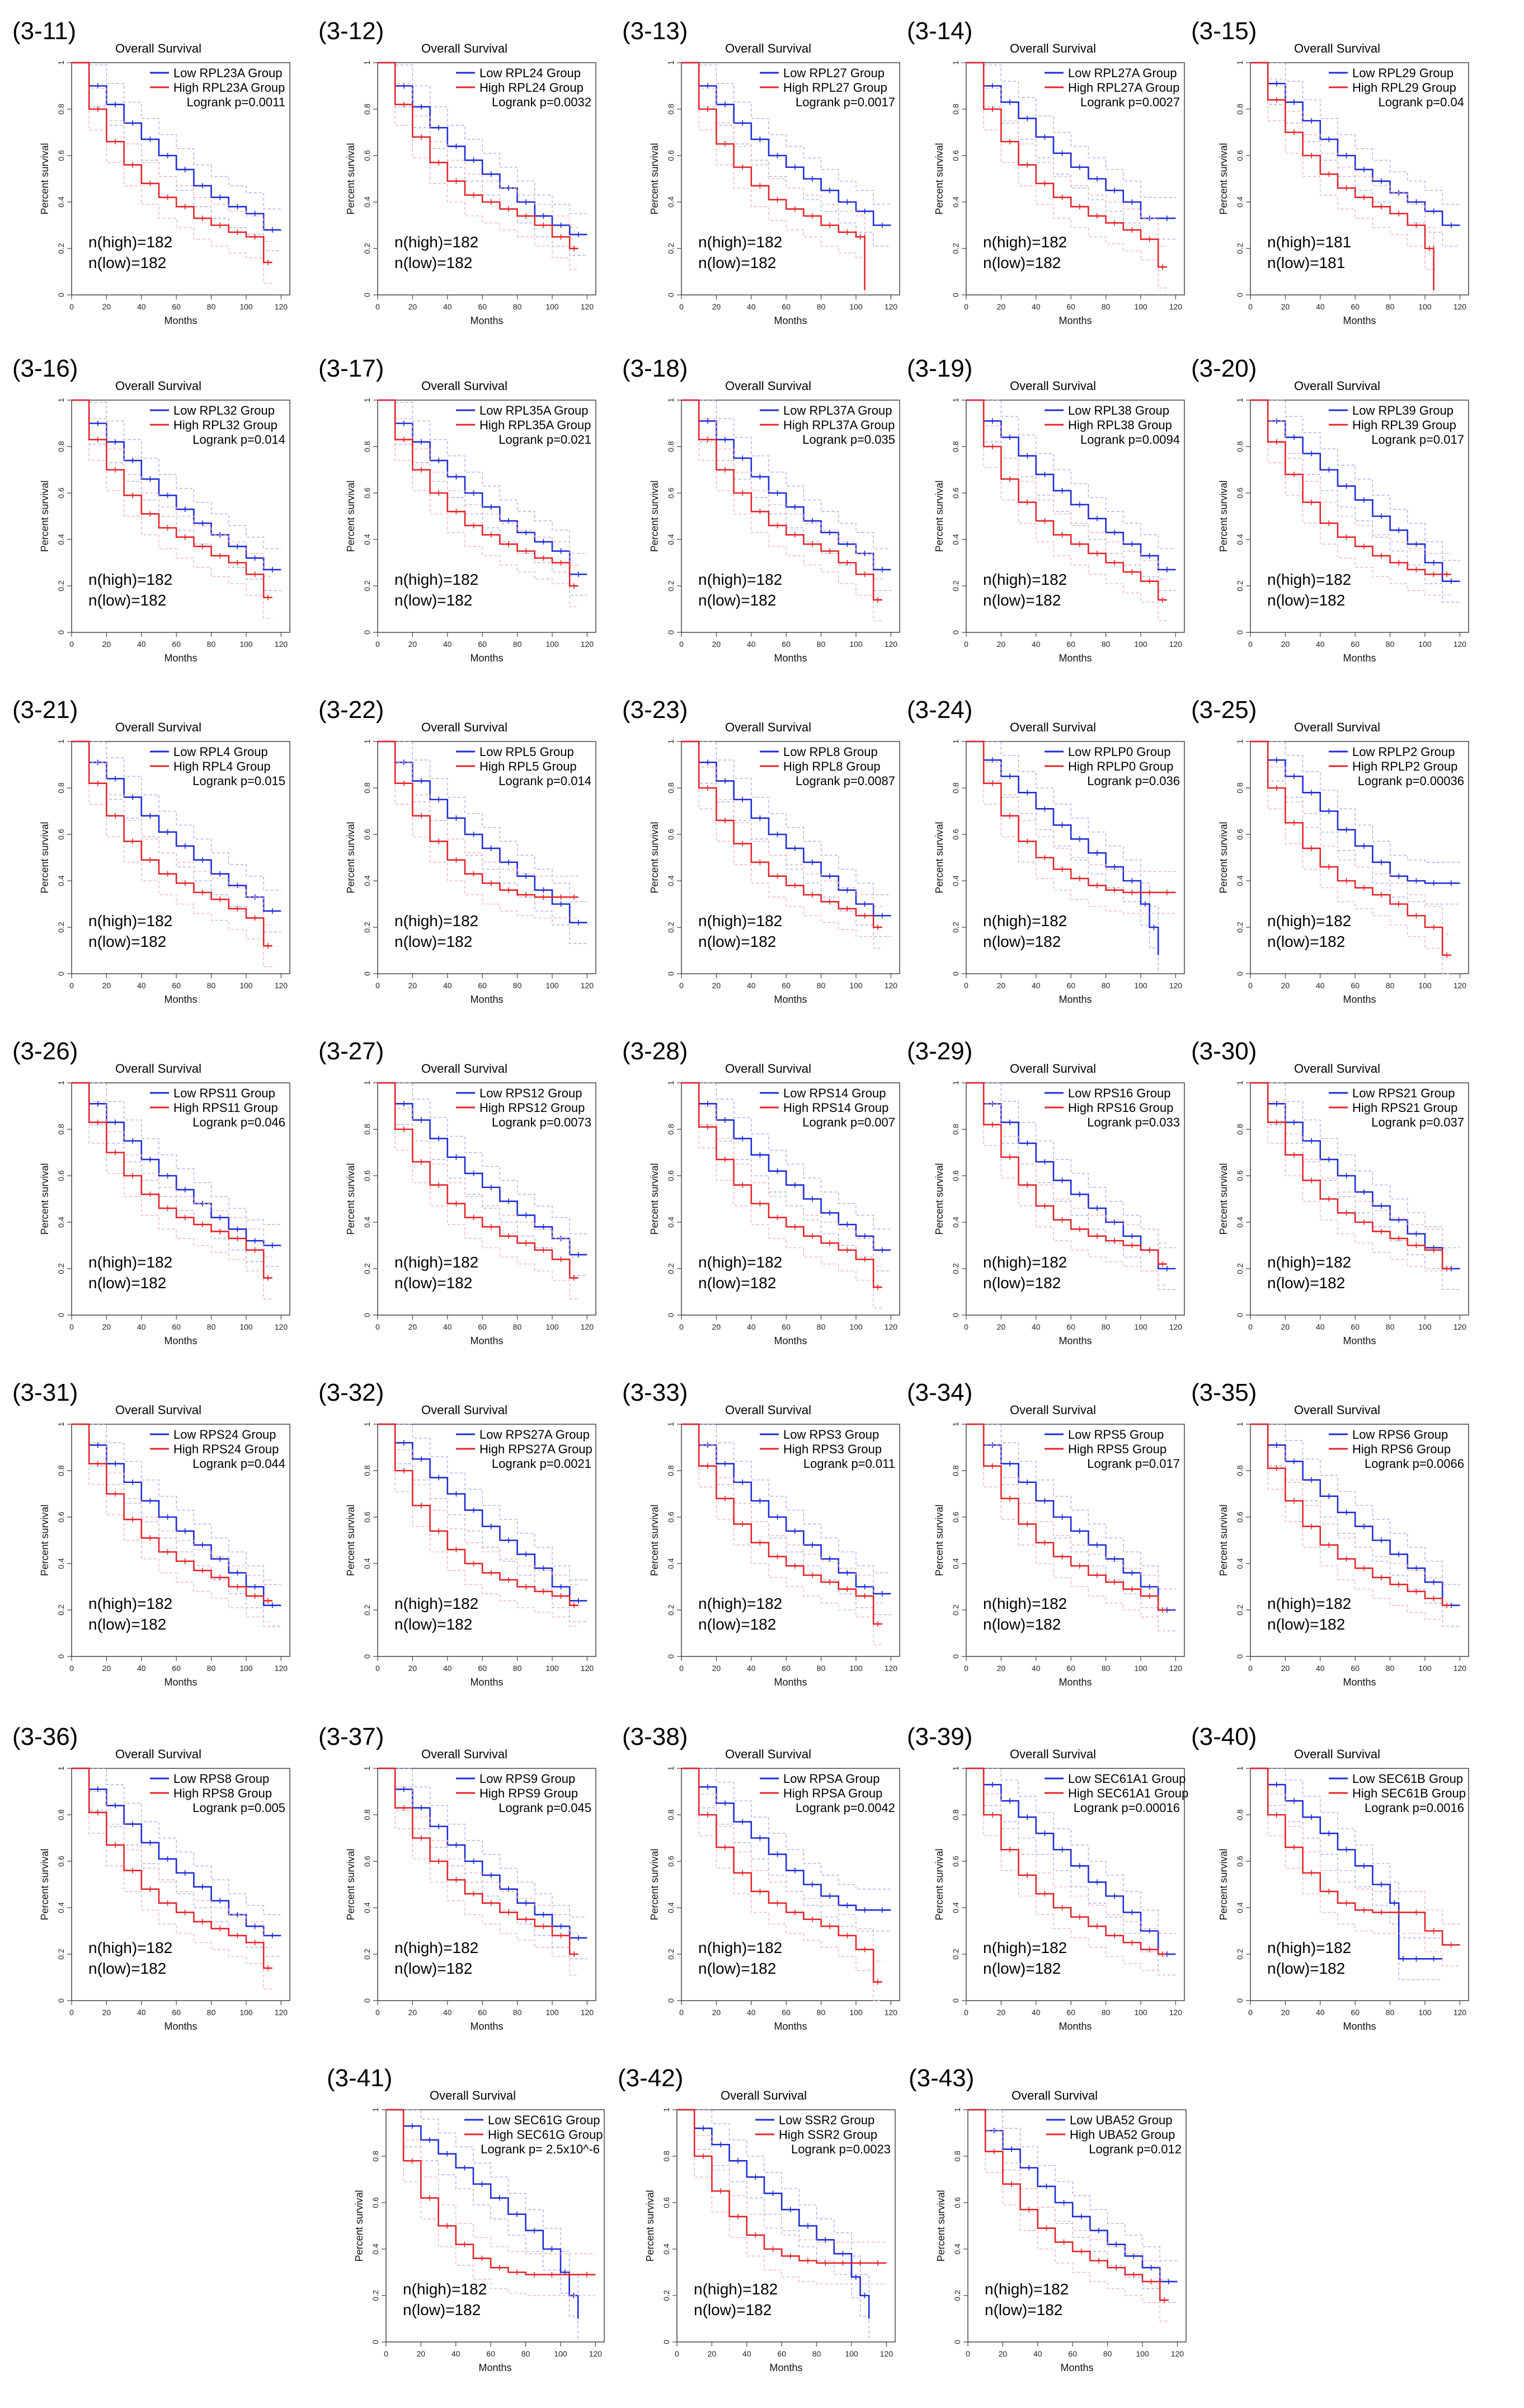 The height and width of the screenshot is (2408, 1524). What do you see at coordinates (939, 369) in the screenshot?
I see `panel-label: (3-19)` at bounding box center [939, 369].